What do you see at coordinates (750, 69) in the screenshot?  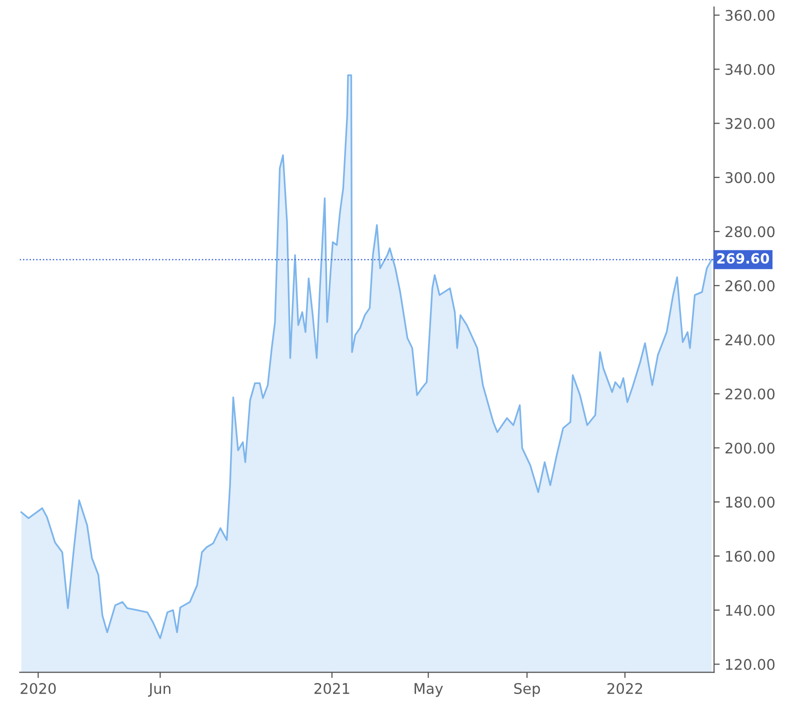 I see `y-tick-label: 340.00` at bounding box center [750, 69].